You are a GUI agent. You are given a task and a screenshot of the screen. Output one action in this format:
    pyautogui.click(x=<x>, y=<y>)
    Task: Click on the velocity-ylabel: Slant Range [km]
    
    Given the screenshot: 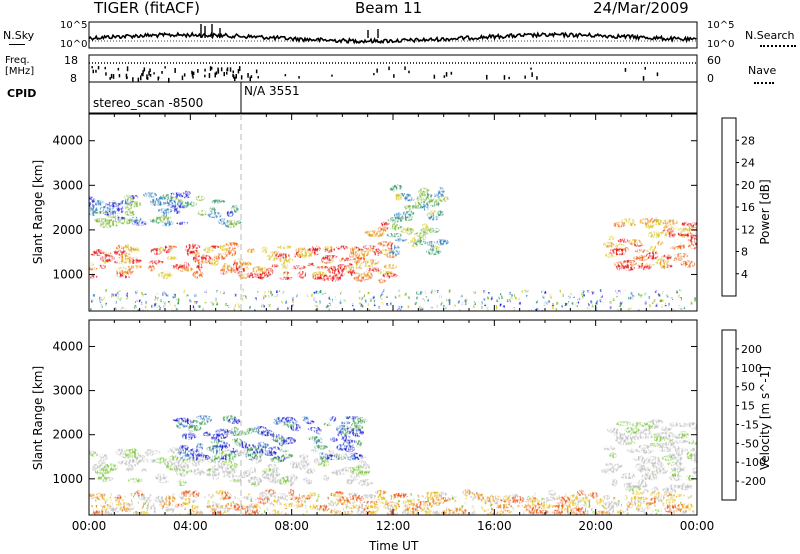 What is the action you would take?
    pyautogui.click(x=38, y=418)
    